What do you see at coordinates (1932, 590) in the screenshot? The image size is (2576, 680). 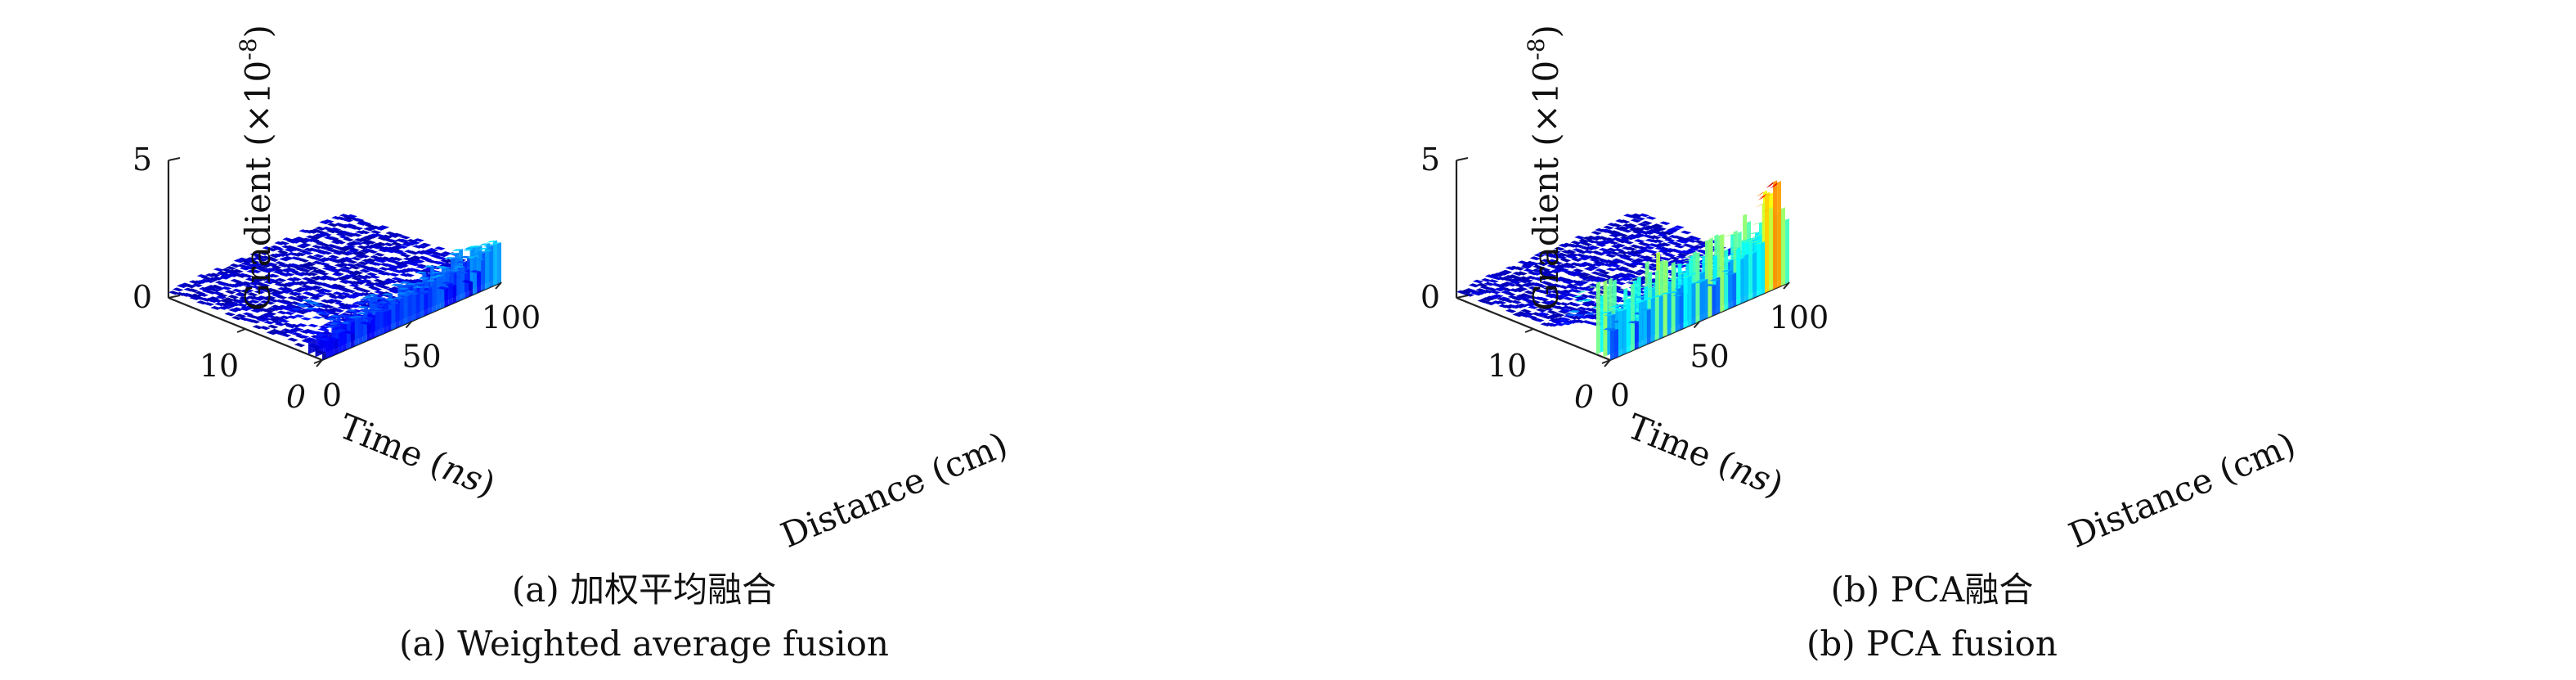 I see `caption-b-cn: (b) PCA融合` at bounding box center [1932, 590].